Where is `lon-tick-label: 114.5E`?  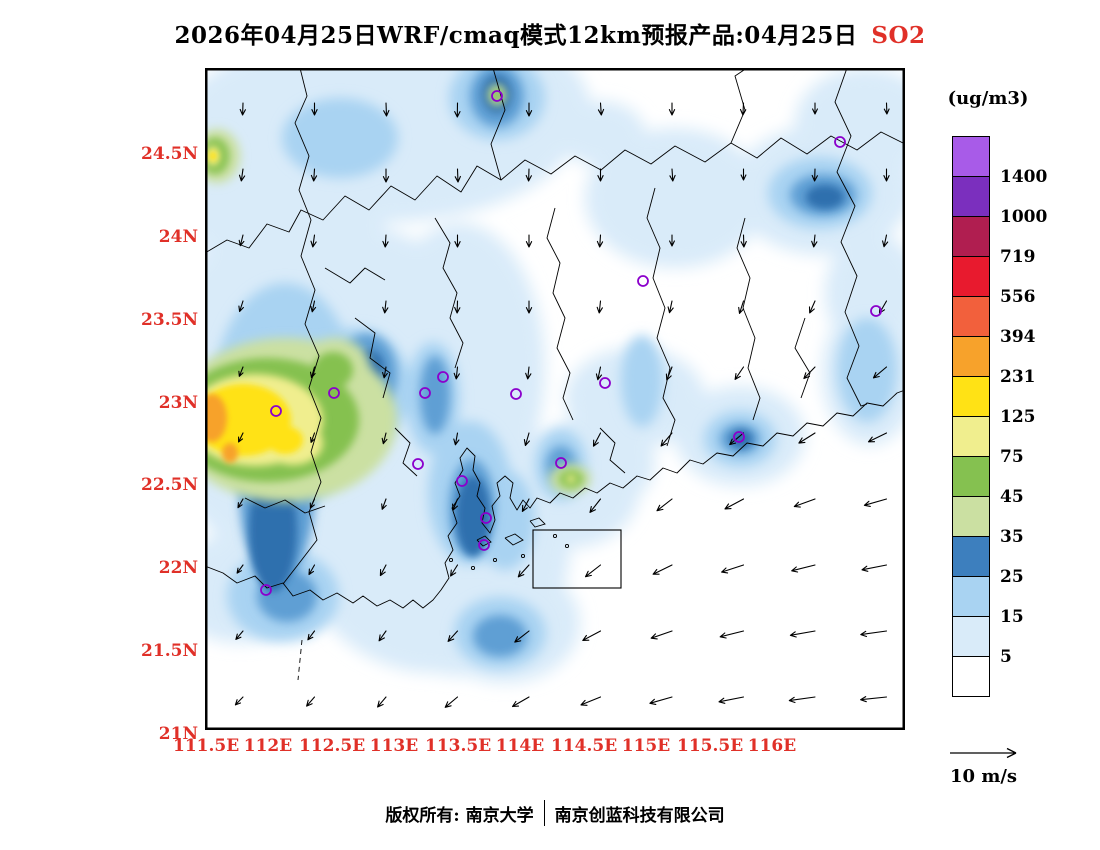 lon-tick-label: 114.5E is located at coordinates (584, 746).